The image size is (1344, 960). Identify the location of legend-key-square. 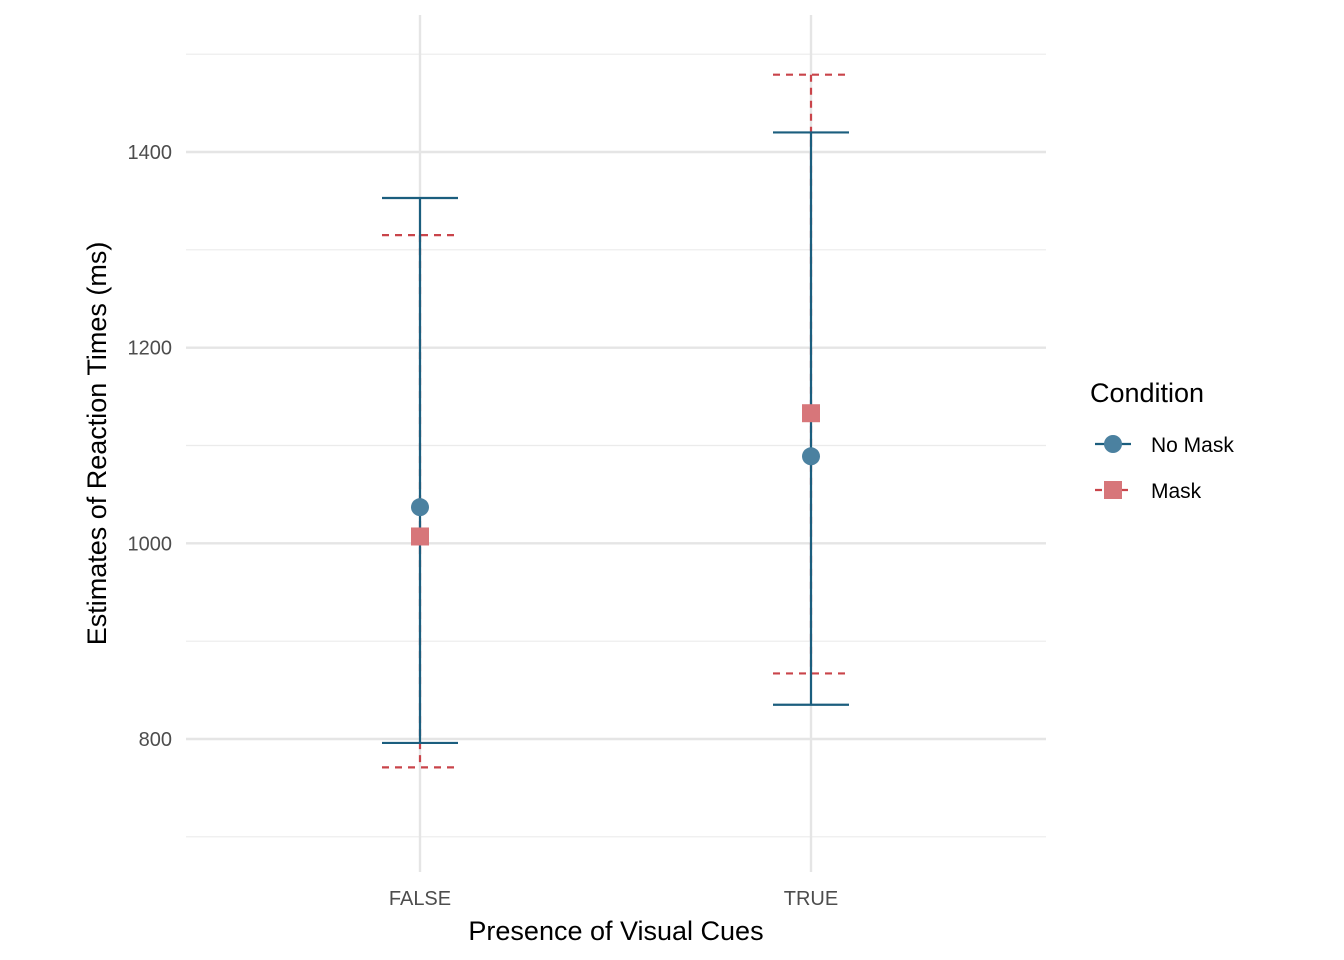
(1113, 490).